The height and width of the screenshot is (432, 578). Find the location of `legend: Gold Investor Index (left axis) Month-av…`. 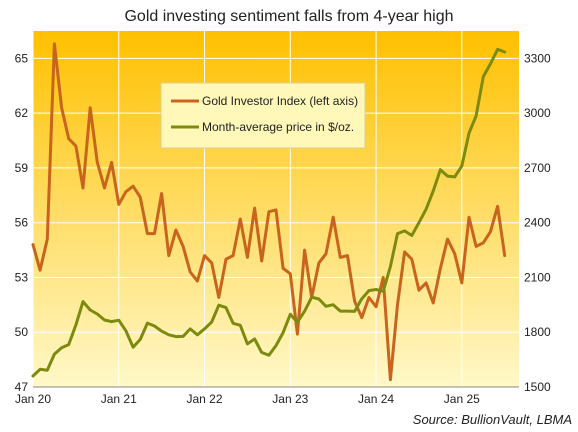

legend: Gold Investor Index (left axis) Month-av… is located at coordinates (263, 115).